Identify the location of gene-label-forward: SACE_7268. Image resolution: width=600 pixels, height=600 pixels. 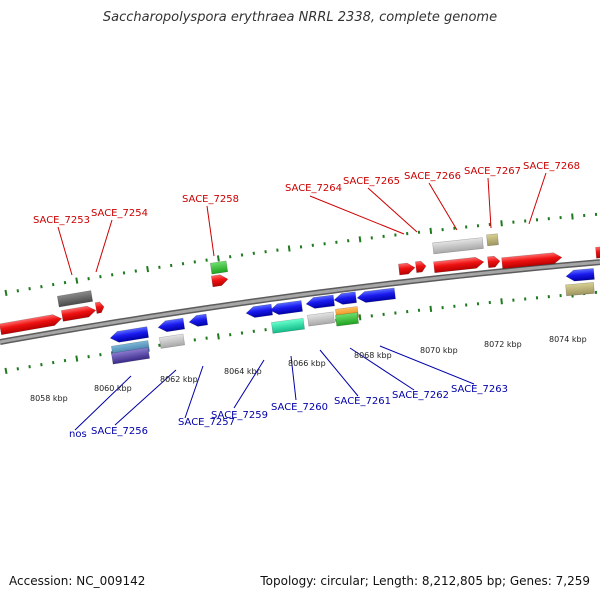
(551, 166).